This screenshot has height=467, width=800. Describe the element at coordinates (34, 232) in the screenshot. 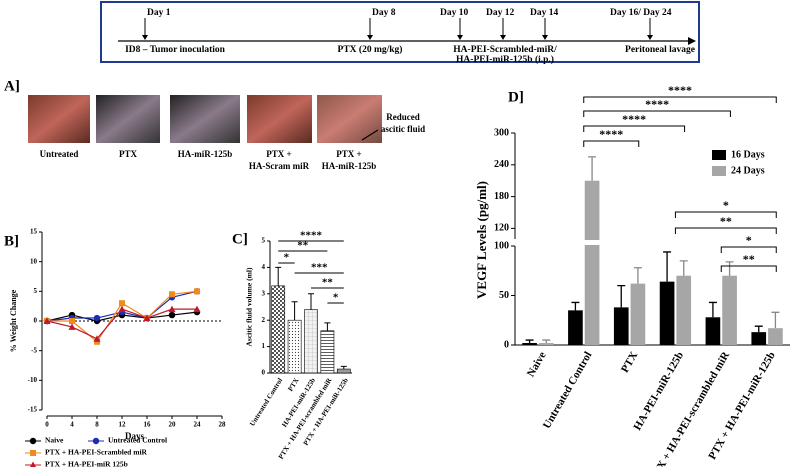

I see `y-tick-label: 15` at that location.